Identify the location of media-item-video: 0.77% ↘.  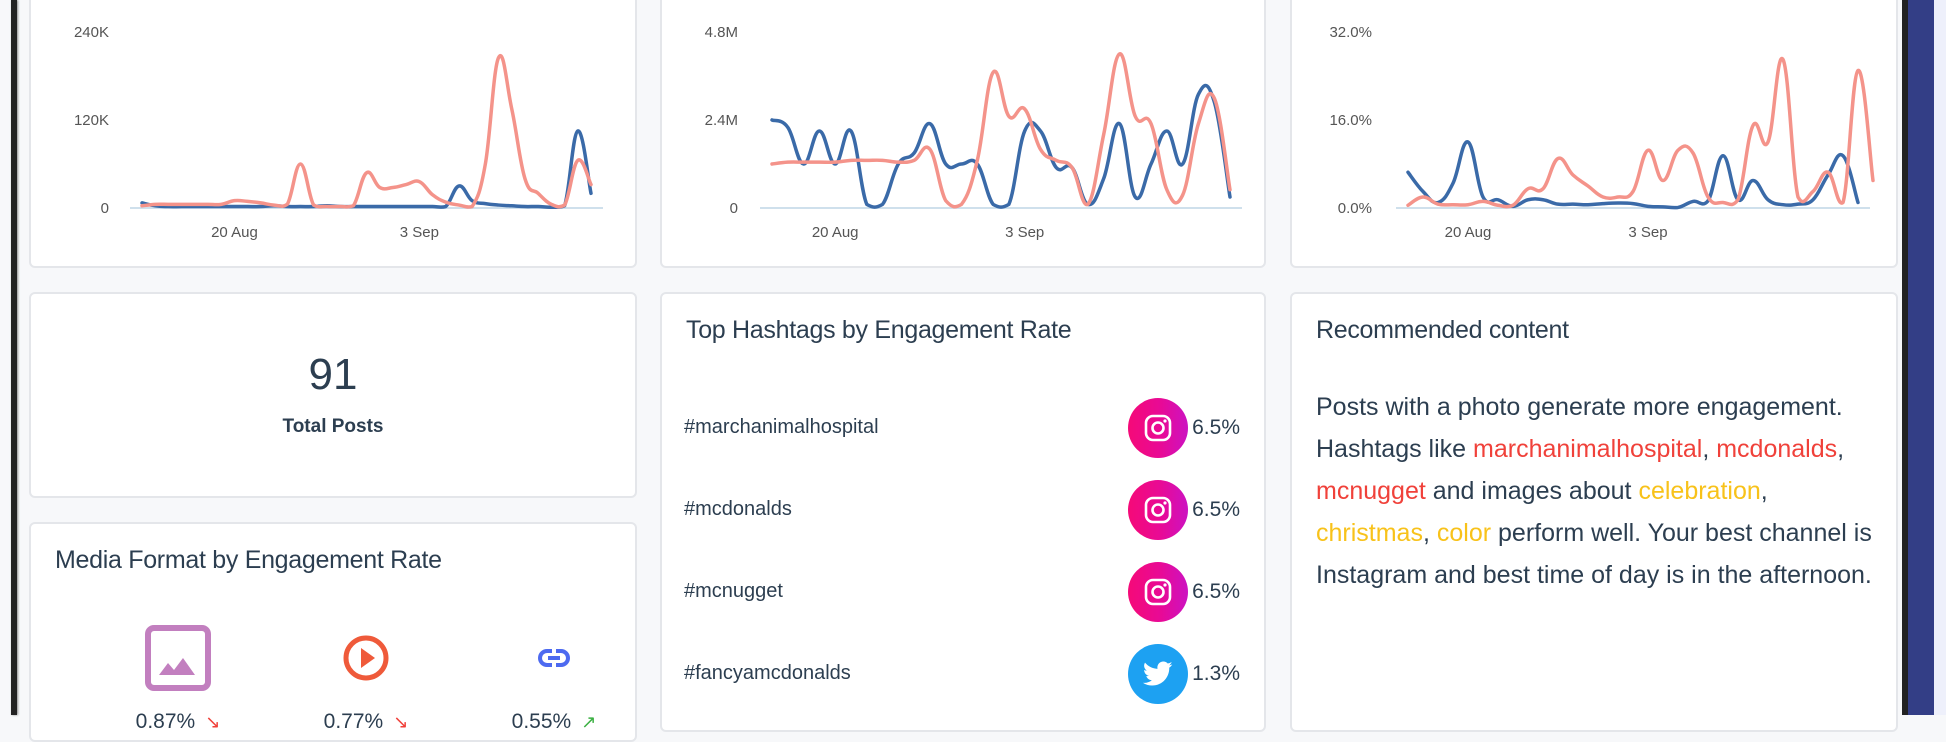
(366, 679).